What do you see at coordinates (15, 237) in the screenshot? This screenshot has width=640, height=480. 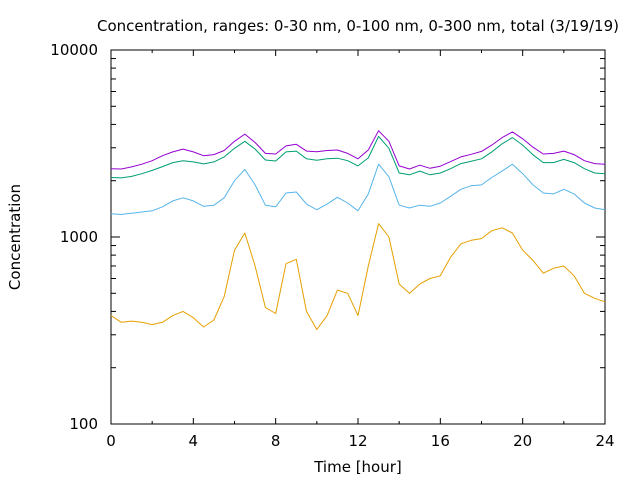 I see `y-axis-label: Concentration` at bounding box center [15, 237].